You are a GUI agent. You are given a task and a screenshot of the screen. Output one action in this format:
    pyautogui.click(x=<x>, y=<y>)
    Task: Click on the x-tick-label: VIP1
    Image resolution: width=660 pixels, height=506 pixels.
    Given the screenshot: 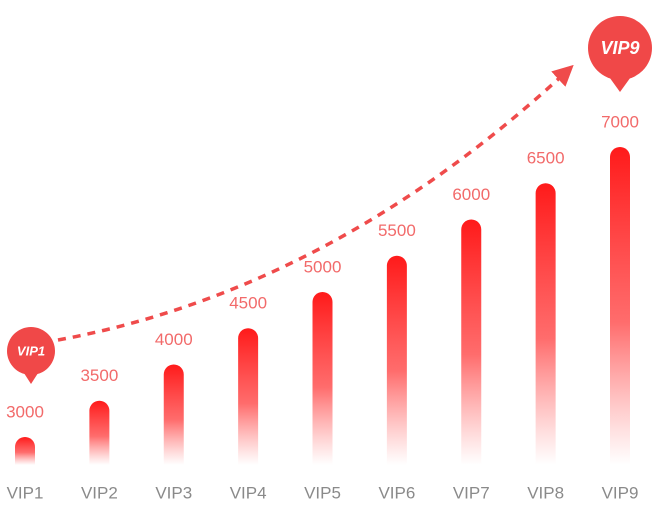 What is the action you would take?
    pyautogui.click(x=25, y=492)
    